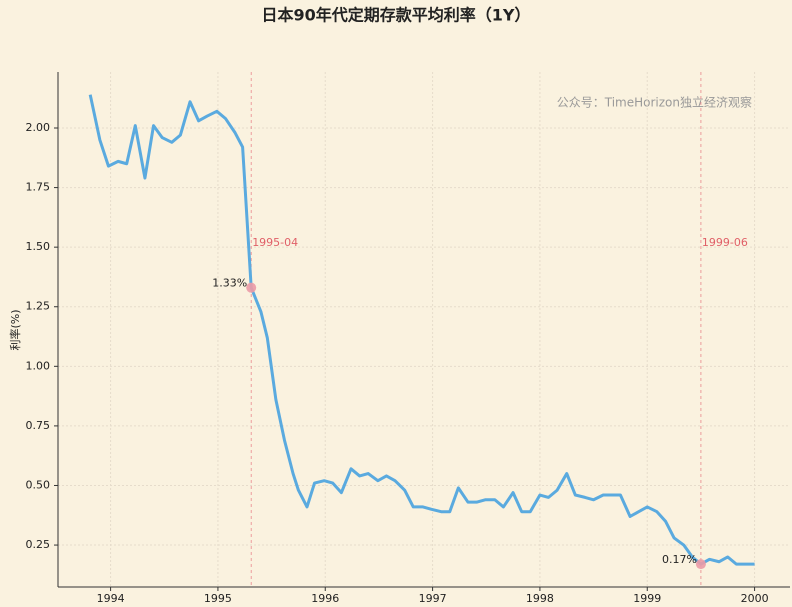 The image size is (792, 607). What do you see at coordinates (38, 306) in the screenshot?
I see `y-tick-label: 1.25` at bounding box center [38, 306].